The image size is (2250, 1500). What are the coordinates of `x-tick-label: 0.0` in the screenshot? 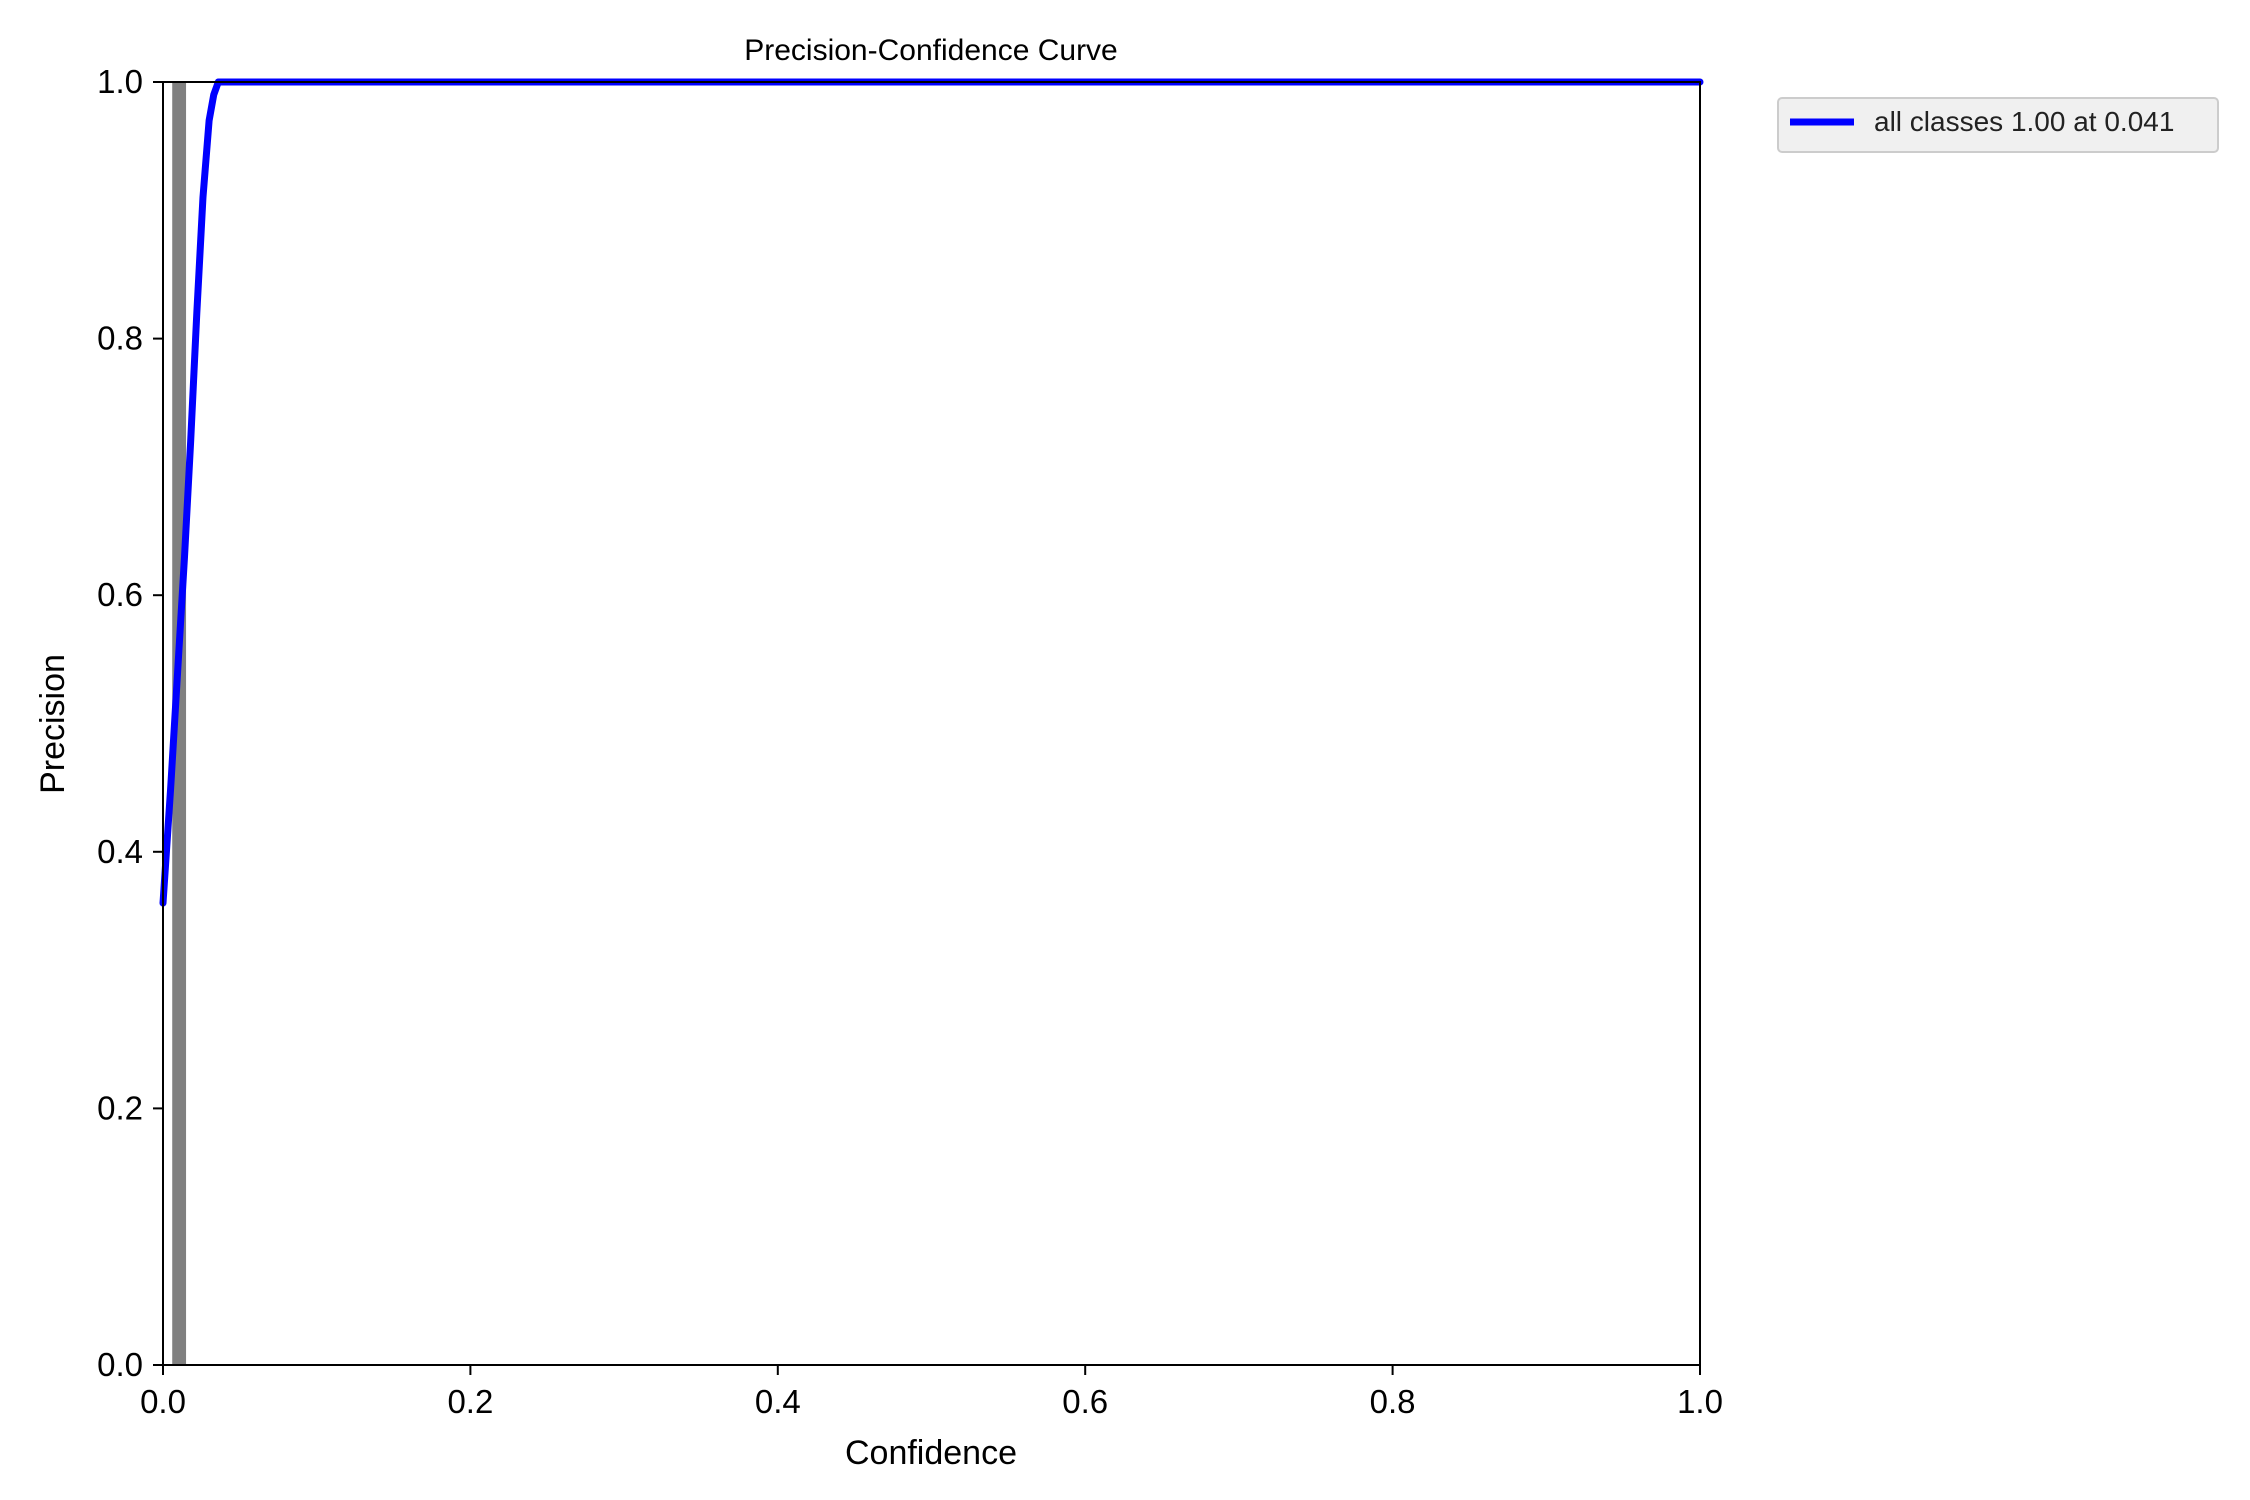 It's located at (163, 1401).